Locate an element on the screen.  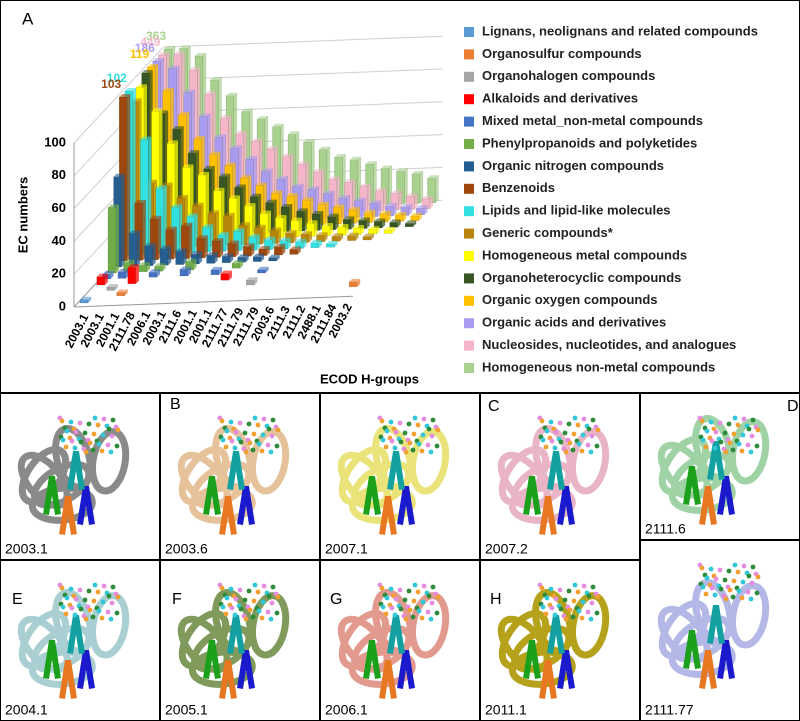
structure-panel: 2111.77 is located at coordinates (720, 630).